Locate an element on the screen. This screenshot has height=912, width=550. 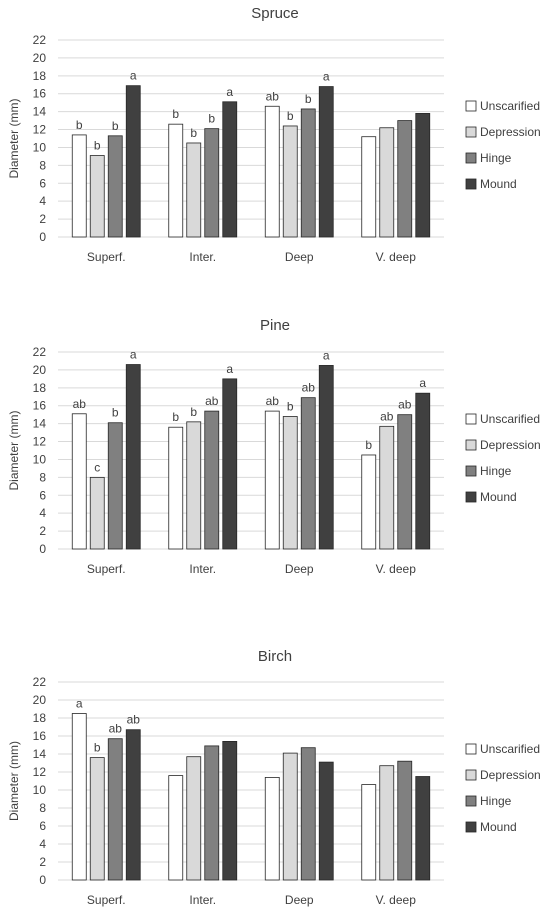
y-tick-label: 14 is located at coordinates (40, 424).